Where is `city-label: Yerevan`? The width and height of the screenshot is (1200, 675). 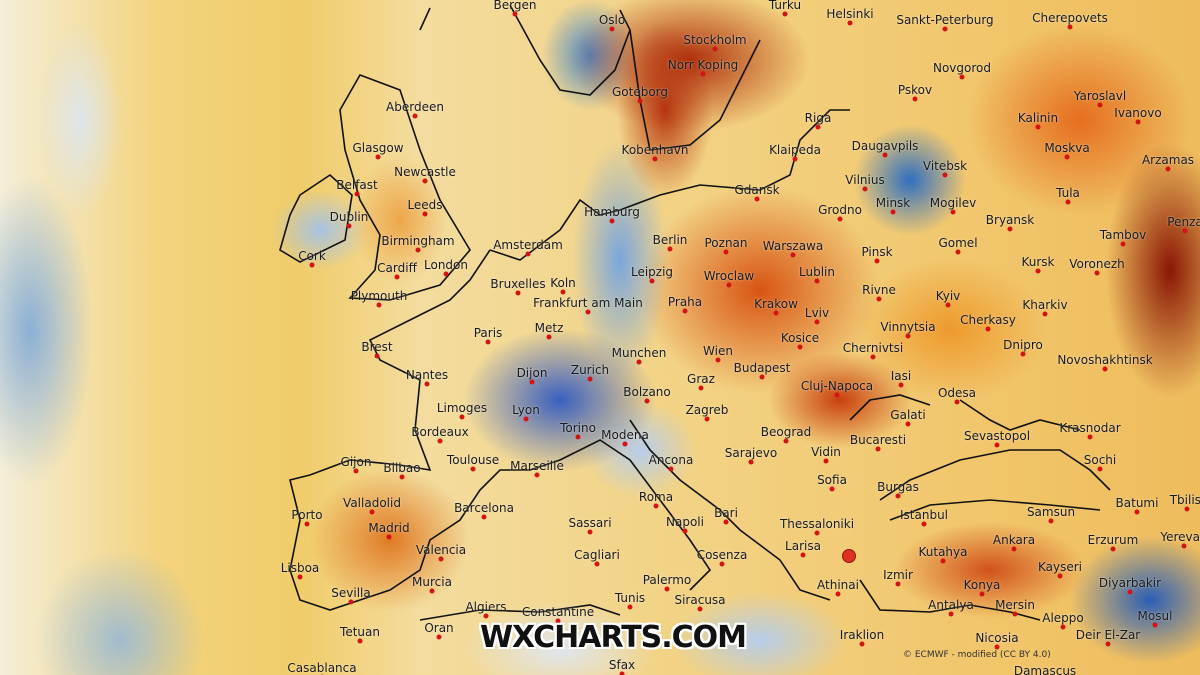 city-label: Yerevan is located at coordinates (1180, 537).